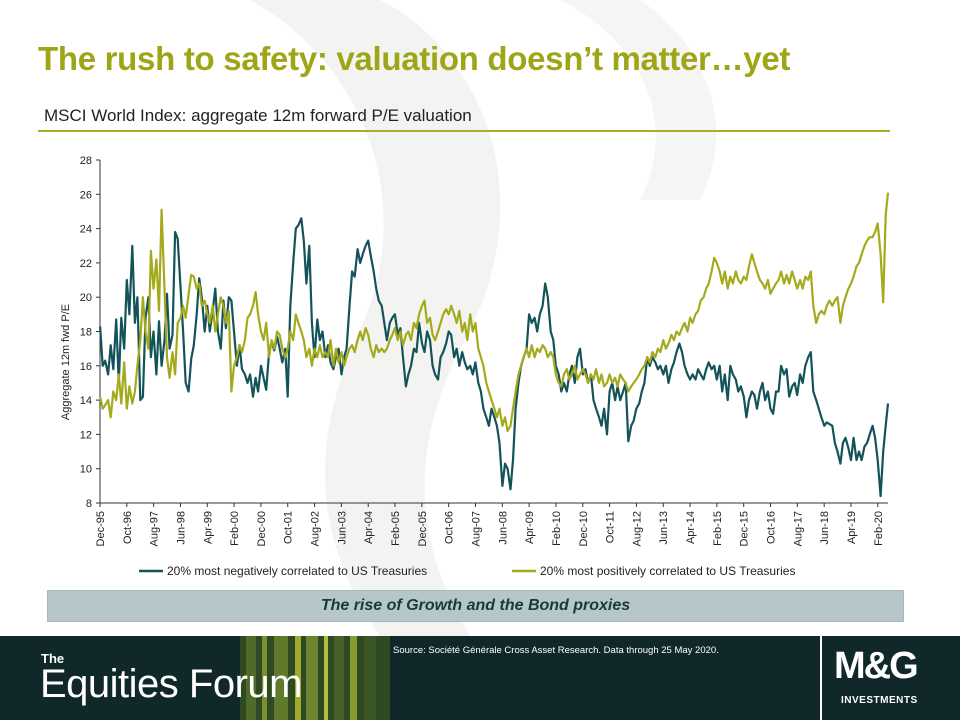 The height and width of the screenshot is (720, 960). What do you see at coordinates (423, 528) in the screenshot?
I see `x-tick-label: Dec-05` at bounding box center [423, 528].